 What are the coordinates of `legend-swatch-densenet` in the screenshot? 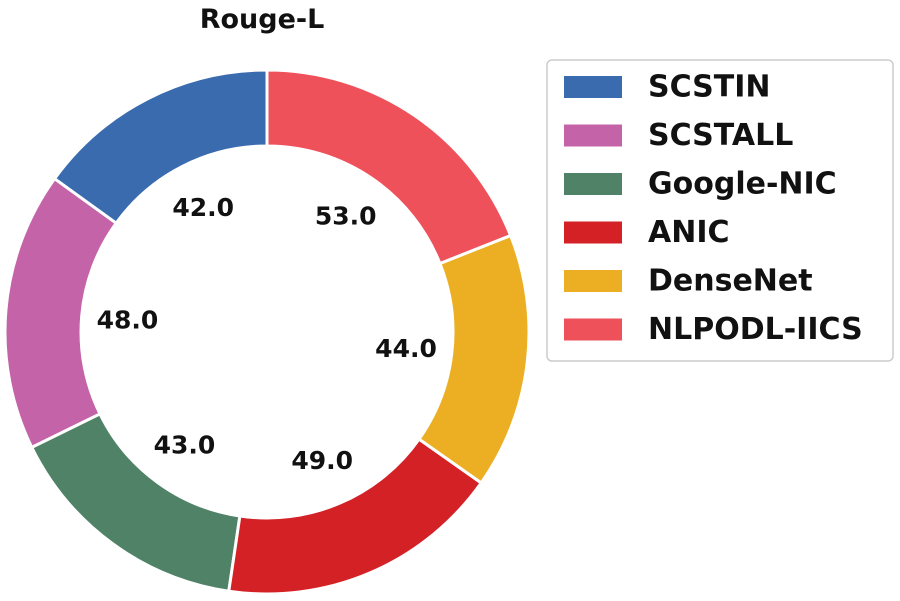 It's located at (593, 281).